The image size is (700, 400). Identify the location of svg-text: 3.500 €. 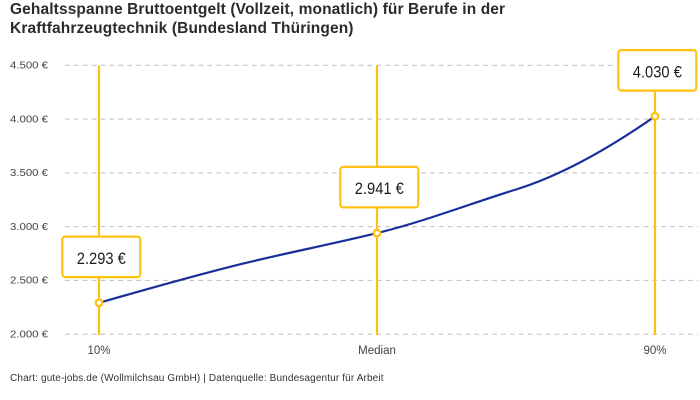
(29, 173).